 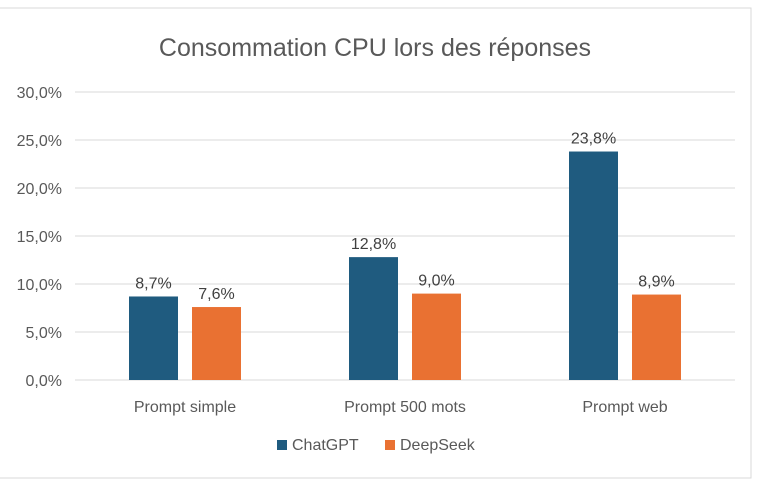 I want to click on y-tick-label: 30,0%, so click(x=39, y=93).